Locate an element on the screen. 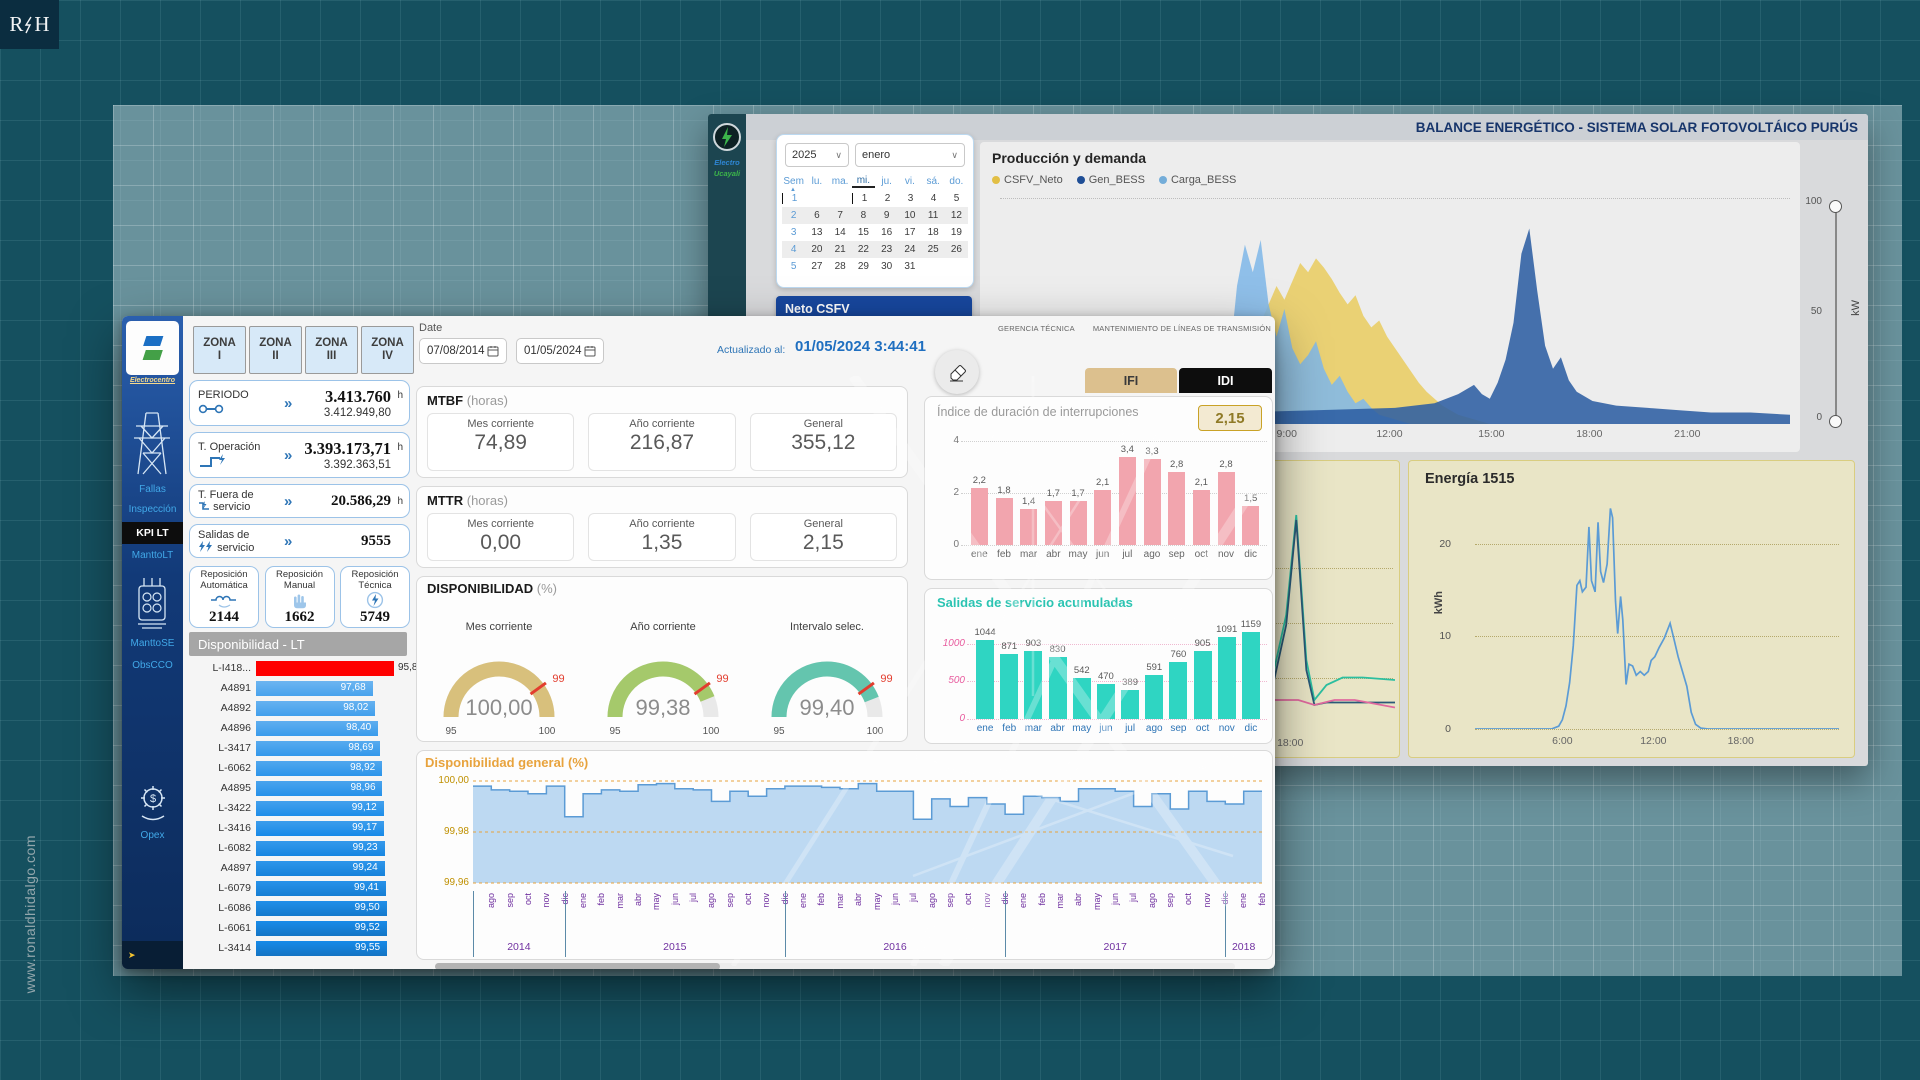 The image size is (1920, 1080). date-from-input: 07/08/2014 is located at coordinates (463, 351).